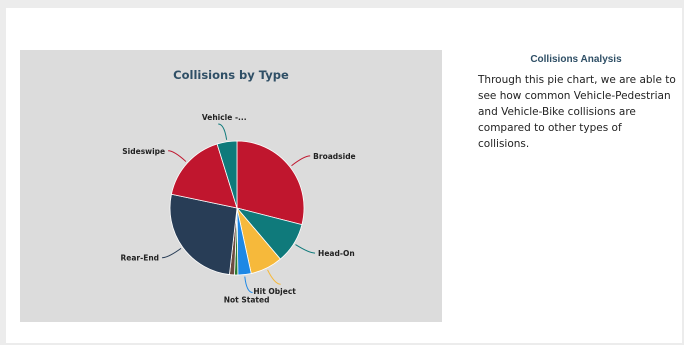  What do you see at coordinates (139, 258) in the screenshot?
I see `slice-label: Rear-End` at bounding box center [139, 258].